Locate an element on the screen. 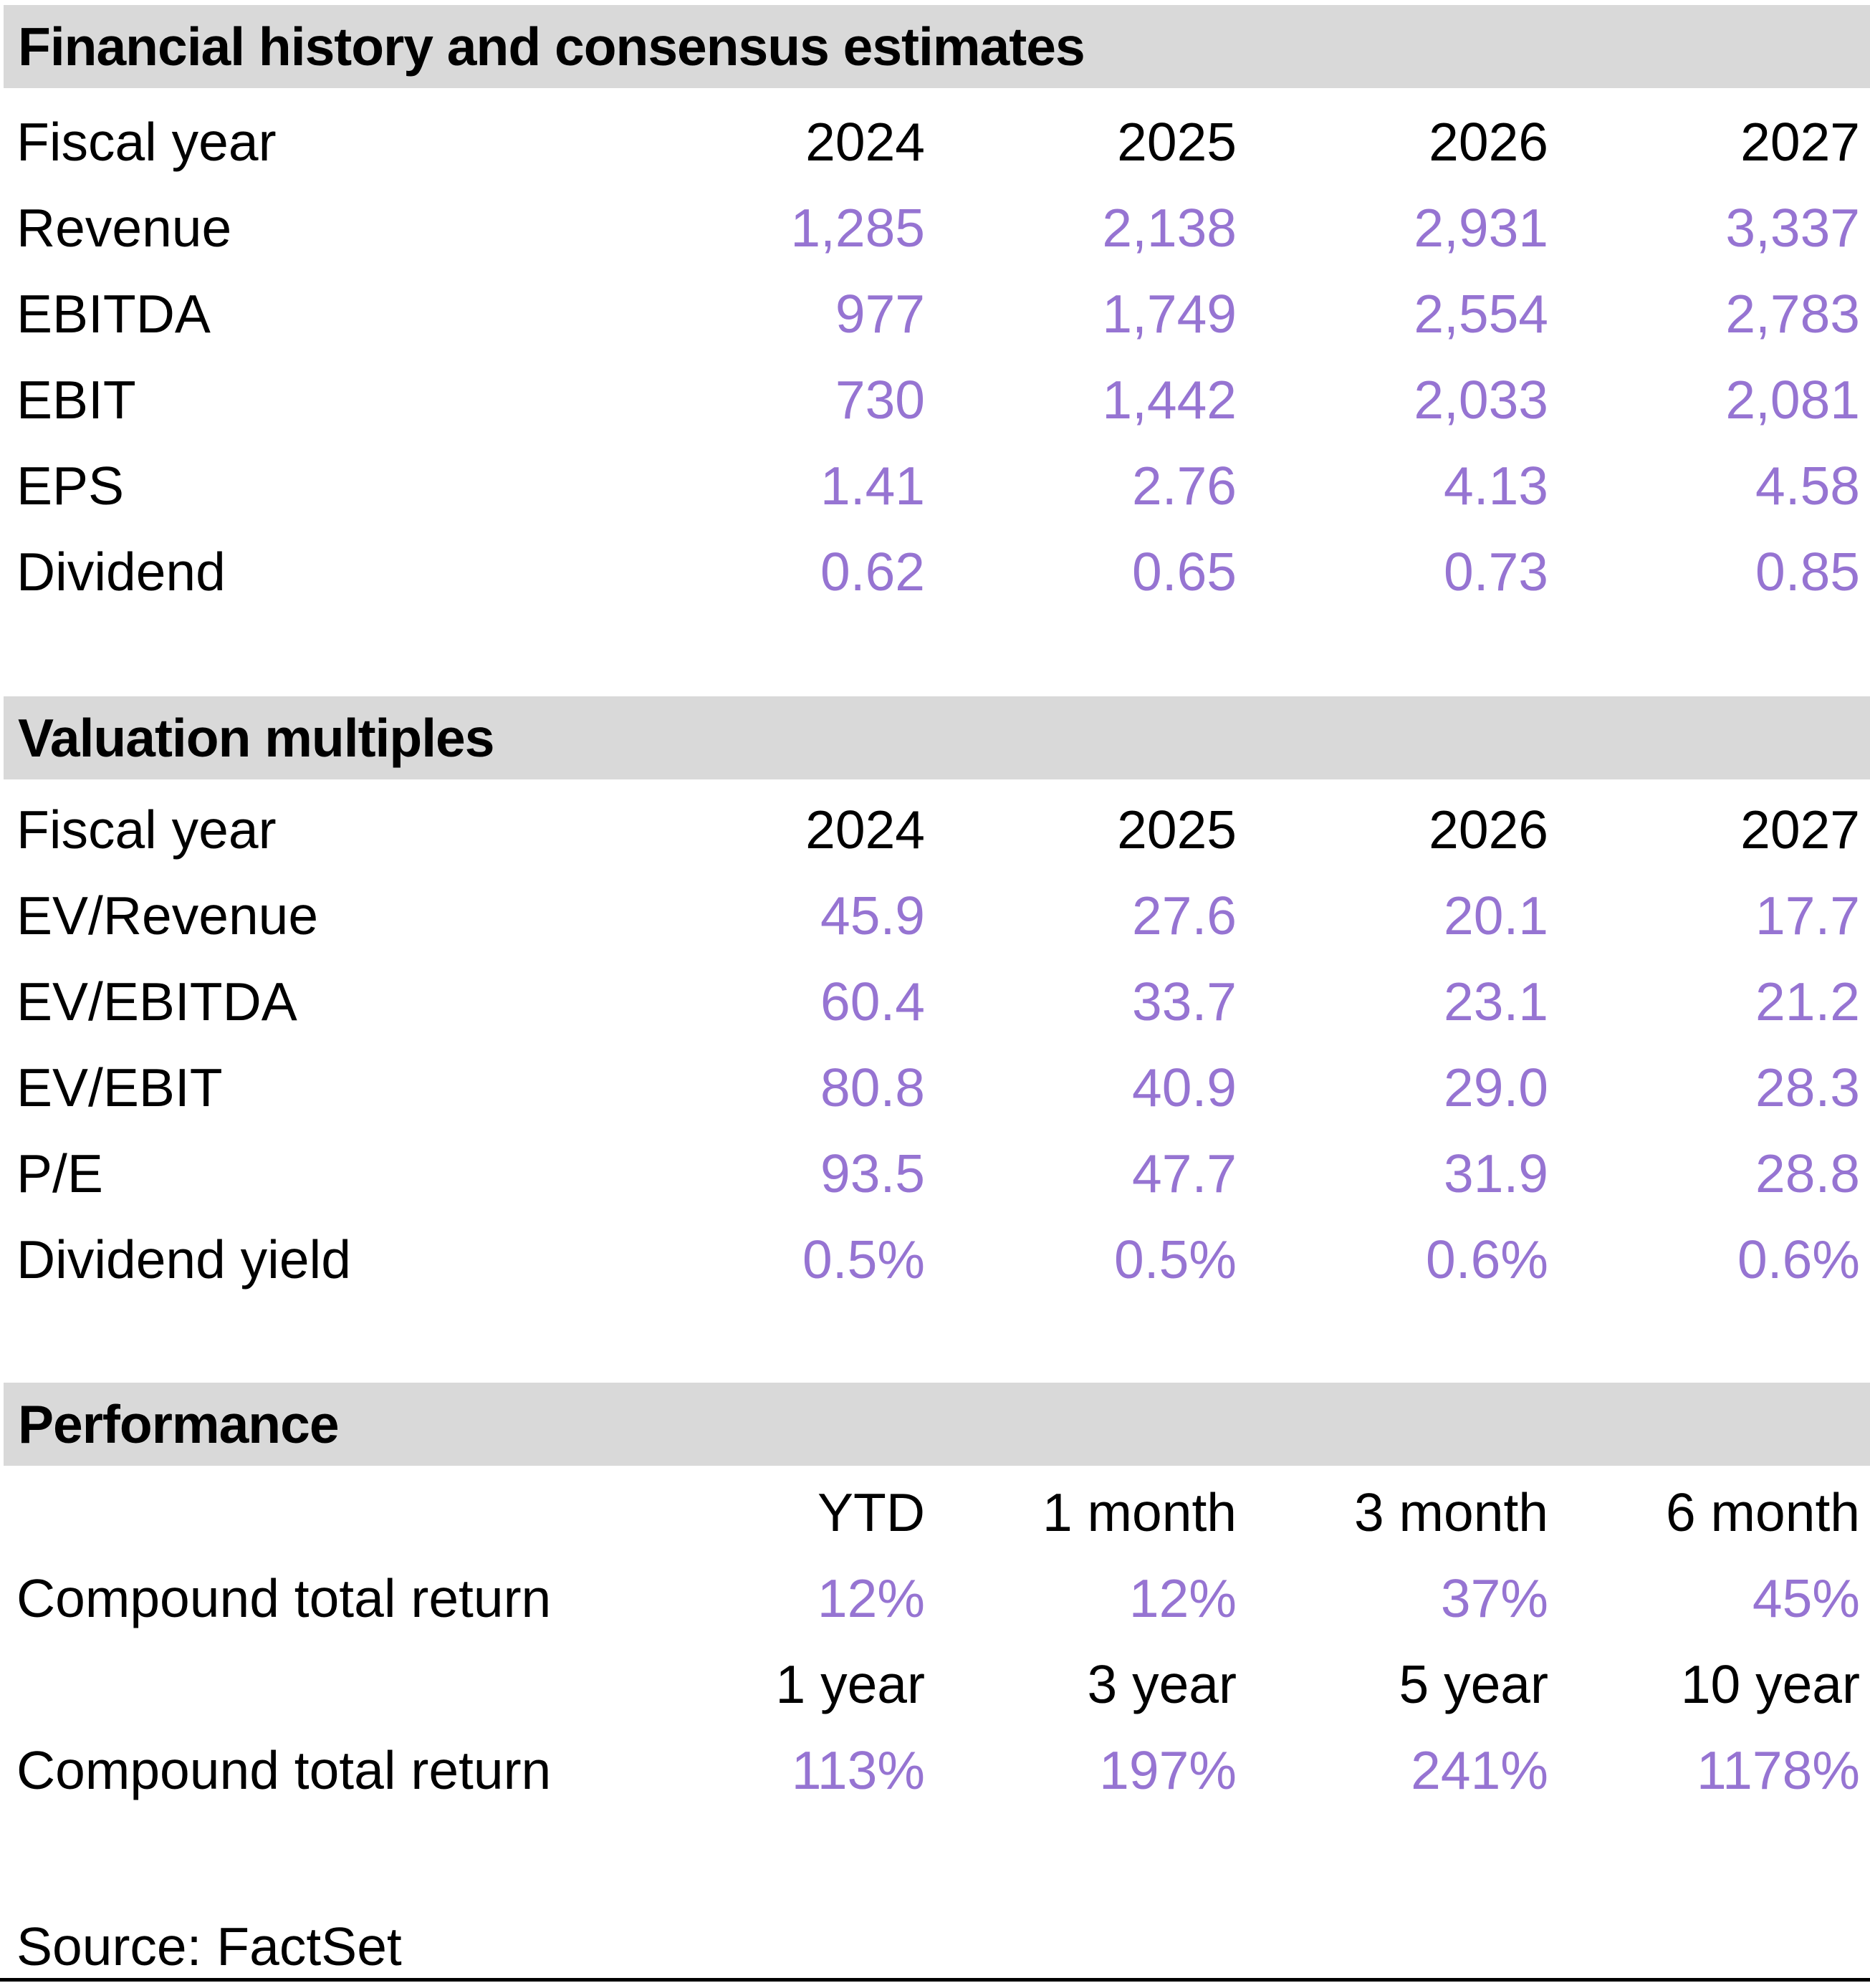 Image resolution: width=1870 pixels, height=1988 pixels. table-row-eps: EPS 1.41 2.76 4.13 4.58 is located at coordinates (937, 486).